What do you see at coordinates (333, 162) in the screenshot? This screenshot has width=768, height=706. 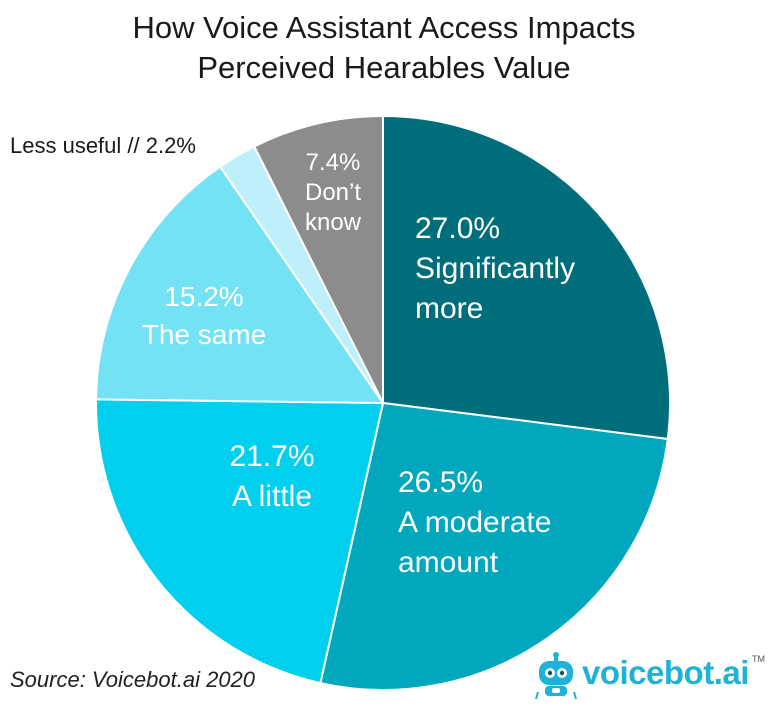 I see `slice-value-label-5: 7.4%` at bounding box center [333, 162].